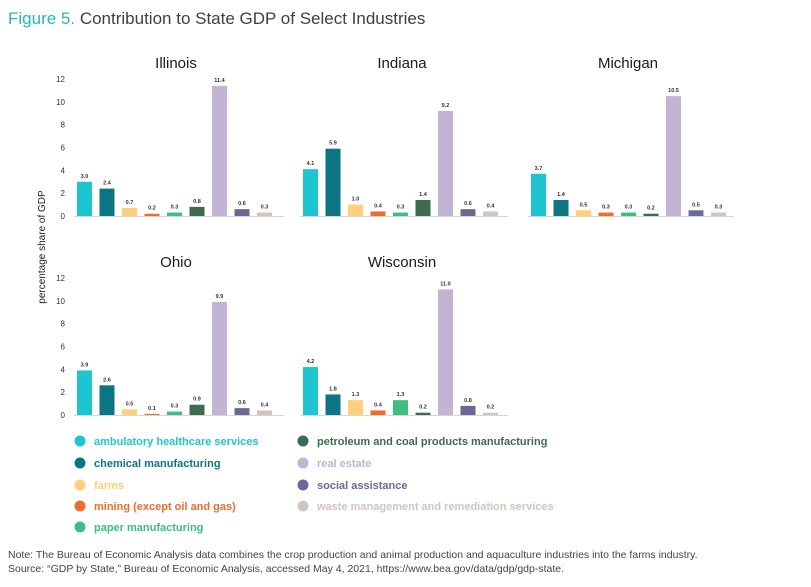 The width and height of the screenshot is (811, 587). Describe the element at coordinates (673, 91) in the screenshot. I see `data-label-michigan-real-estate: 10.5` at that location.